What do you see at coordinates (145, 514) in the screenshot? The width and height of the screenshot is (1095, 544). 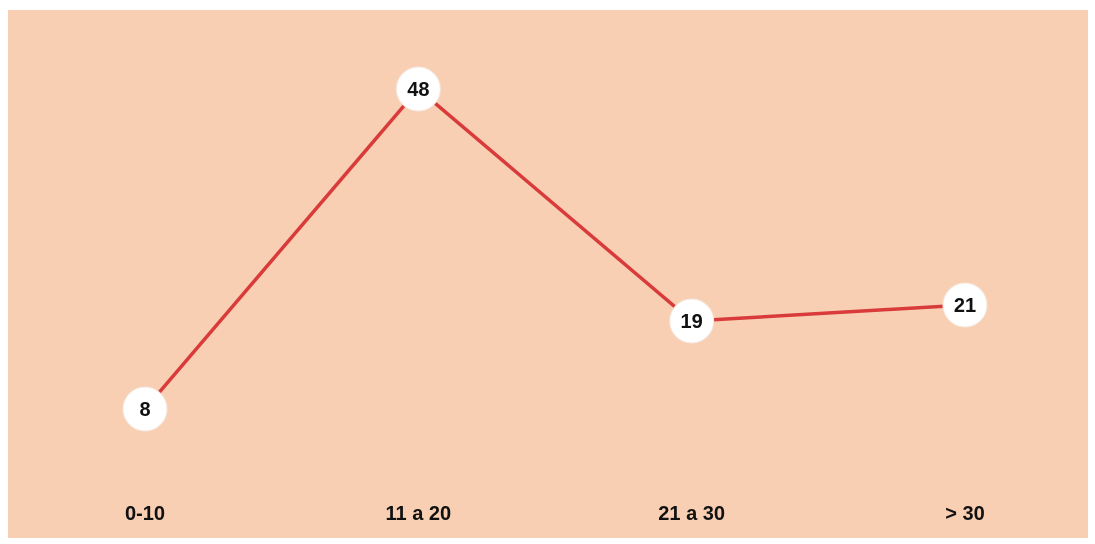 I see `x-tick-label: 0-10` at bounding box center [145, 514].